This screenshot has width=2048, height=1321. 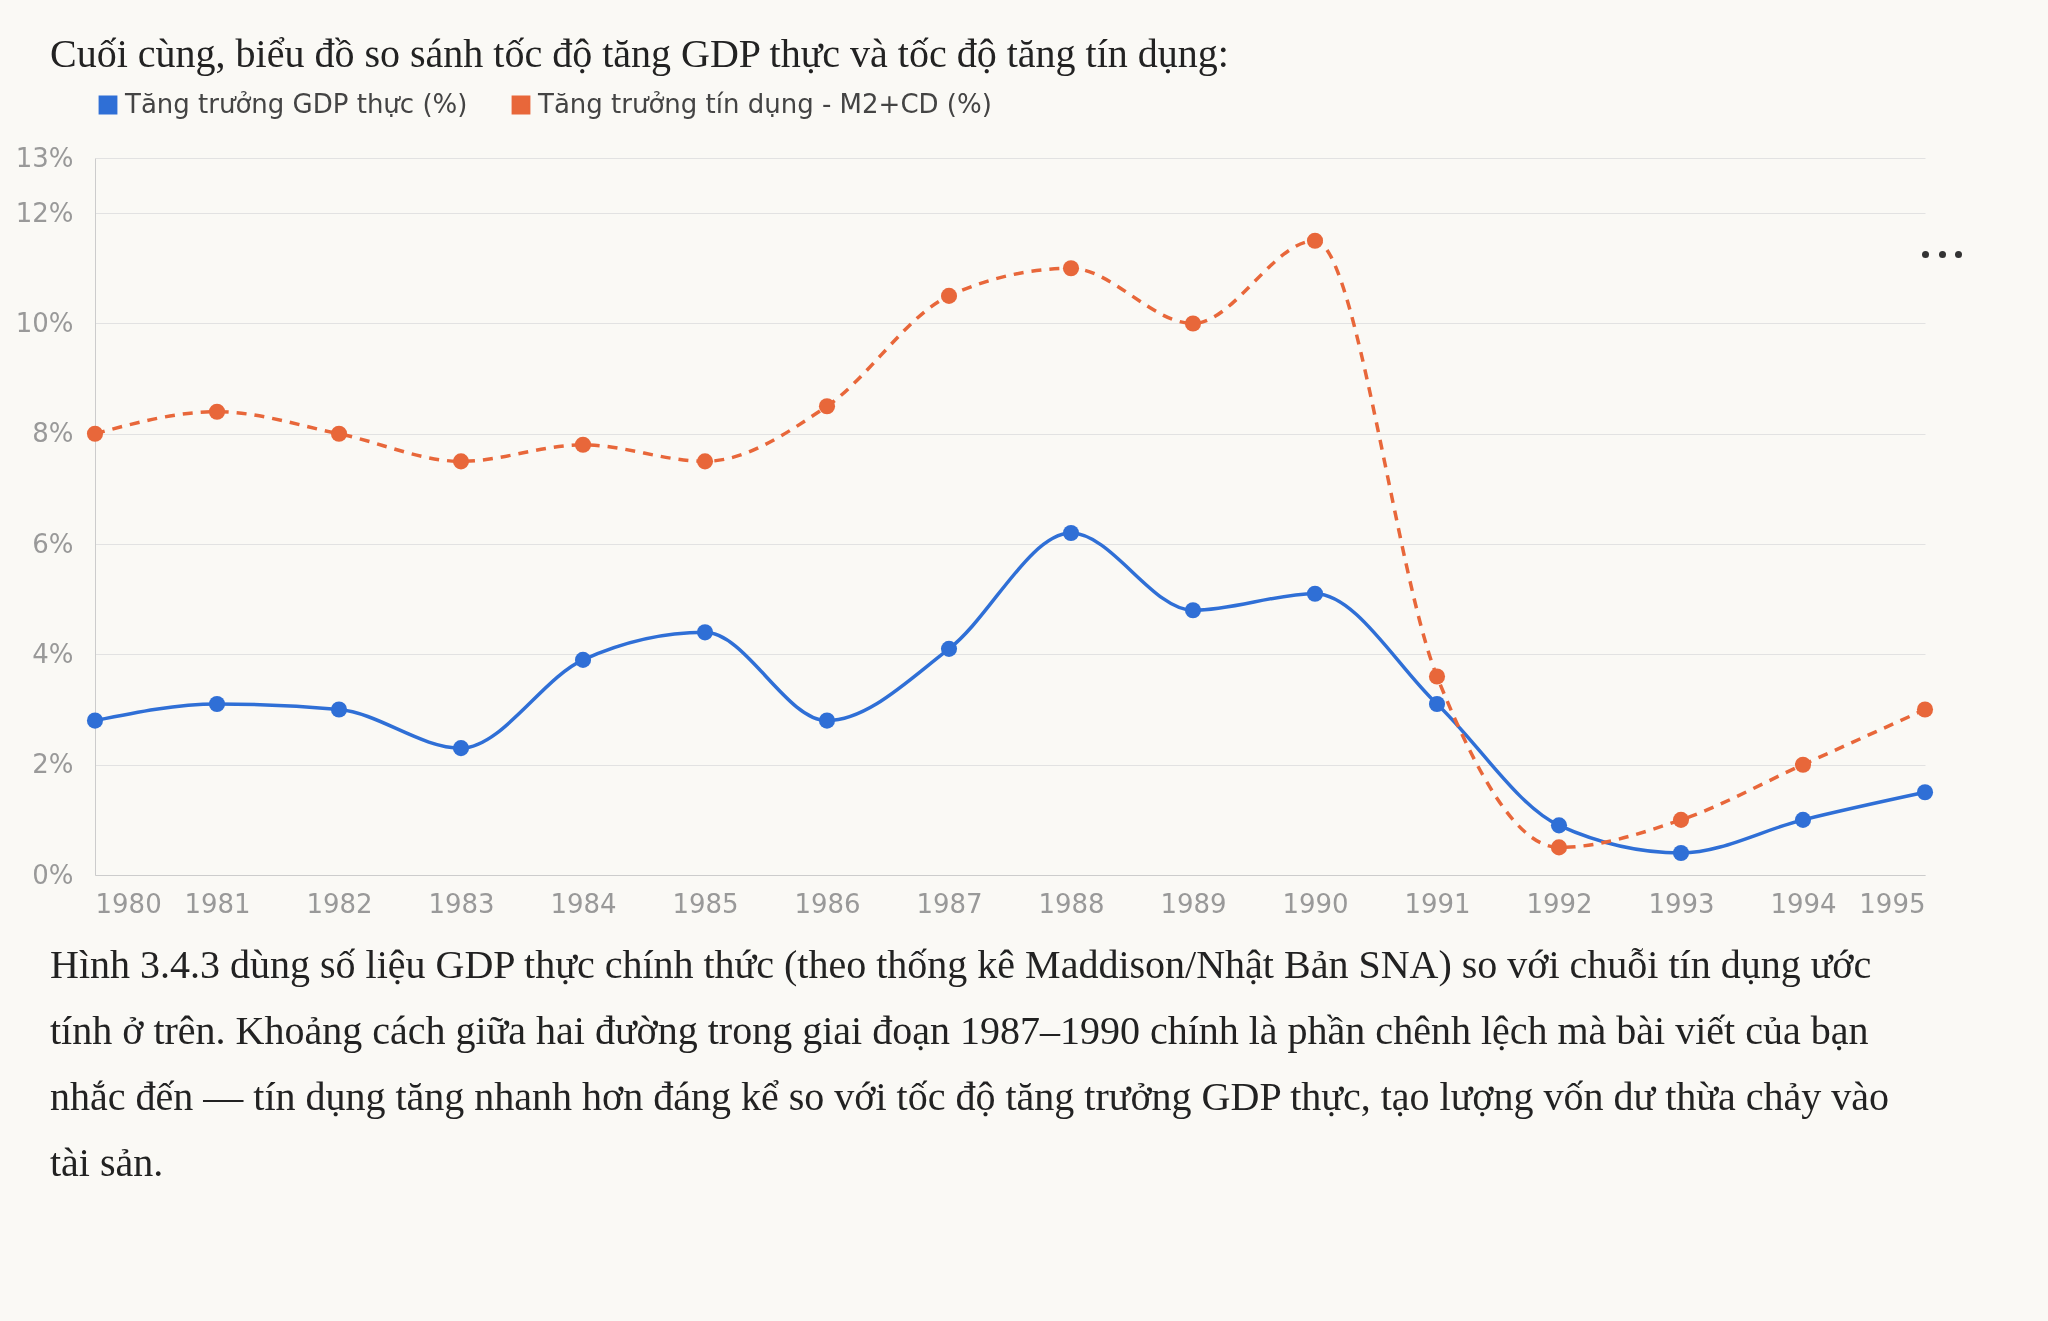 What do you see at coordinates (583, 903) in the screenshot?
I see `x-tick-label: 1984` at bounding box center [583, 903].